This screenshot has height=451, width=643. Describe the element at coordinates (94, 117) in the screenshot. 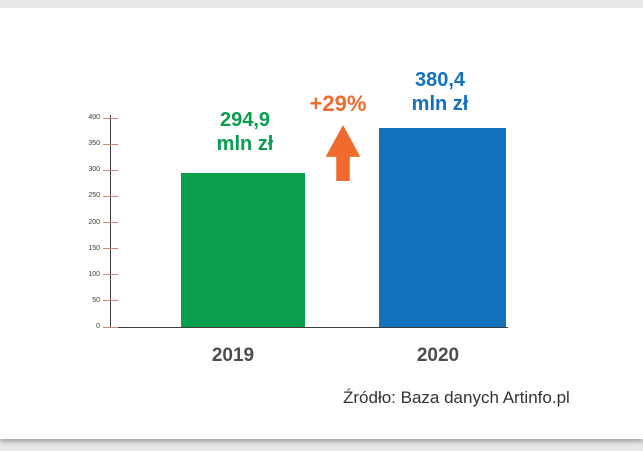

I see `y-tick-label: 400` at that location.